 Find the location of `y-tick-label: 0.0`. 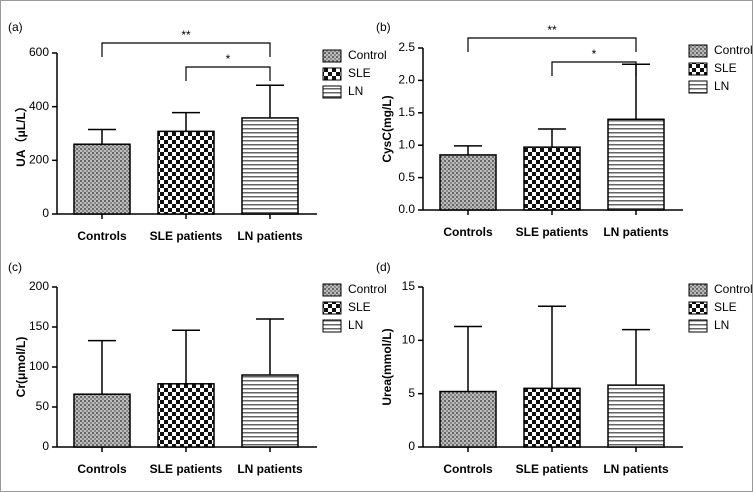

y-tick-label: 0.0 is located at coordinates (406, 209).